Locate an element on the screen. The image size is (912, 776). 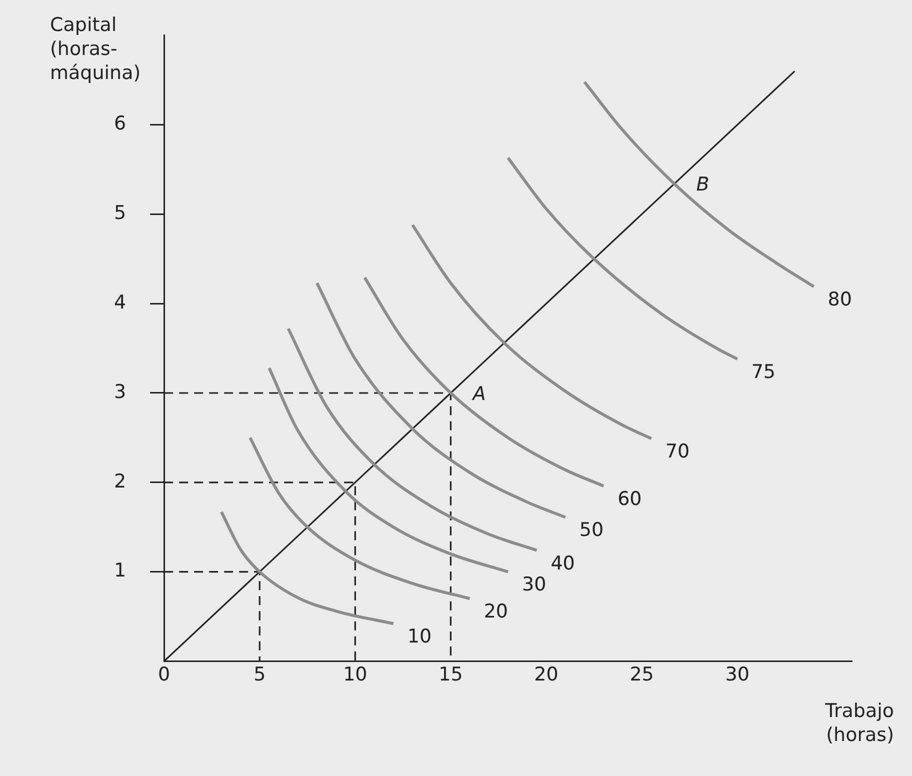
y-tick-label: 2 is located at coordinates (120, 481).